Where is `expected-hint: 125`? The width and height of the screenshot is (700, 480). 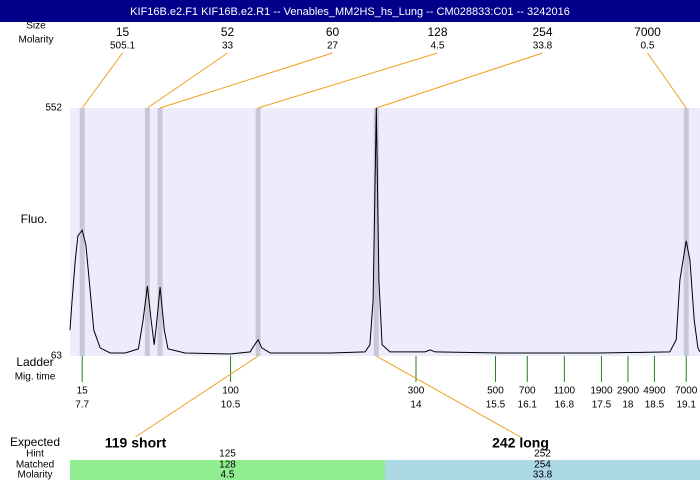 expected-hint: 125 is located at coordinates (227, 454).